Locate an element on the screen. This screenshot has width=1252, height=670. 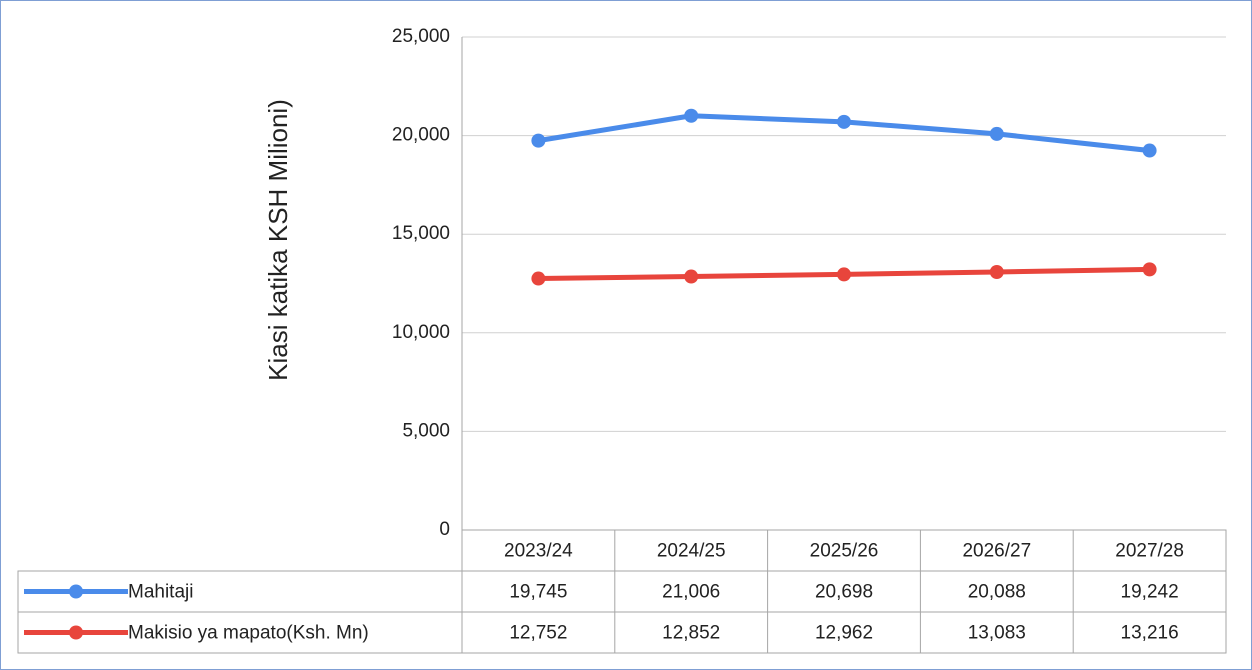
table-value: 12,962 is located at coordinates (844, 633).